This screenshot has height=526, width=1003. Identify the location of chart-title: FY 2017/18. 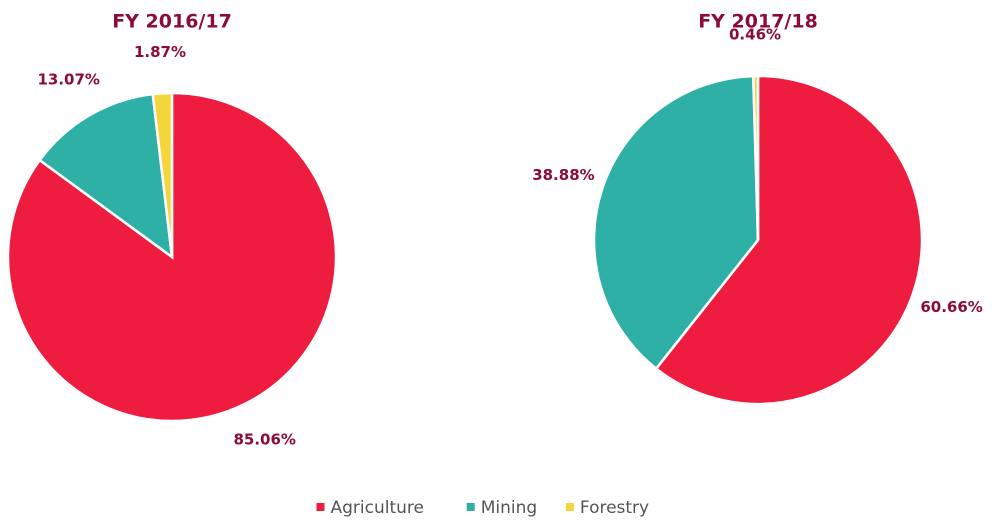
(758, 22).